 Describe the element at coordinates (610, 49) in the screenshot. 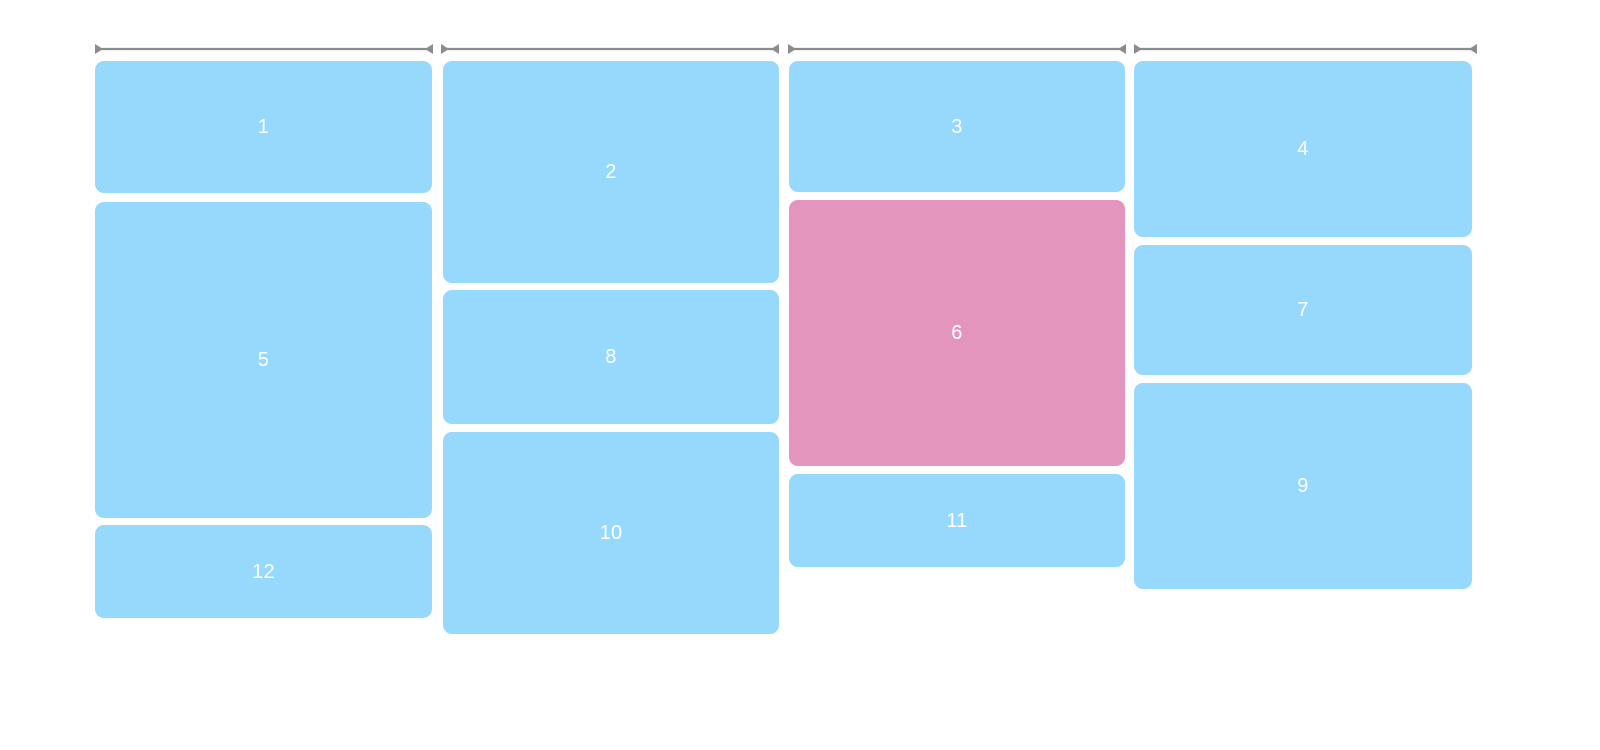

I see `column-2-width-ruler` at that location.